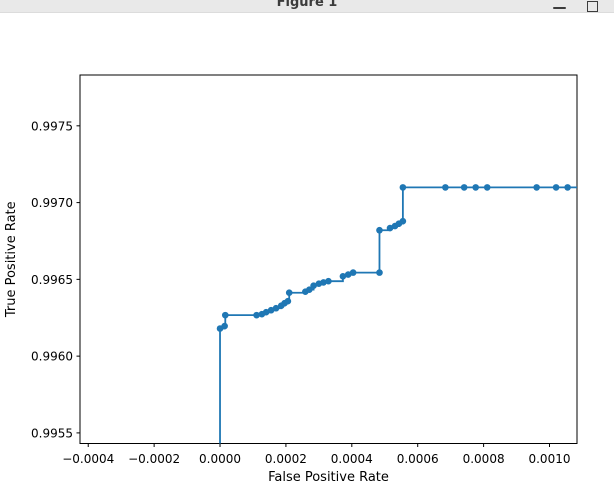 Image resolution: width=614 pixels, height=497 pixels. What do you see at coordinates (52, 433) in the screenshot?
I see `y-tick-label: 0.9955` at bounding box center [52, 433].